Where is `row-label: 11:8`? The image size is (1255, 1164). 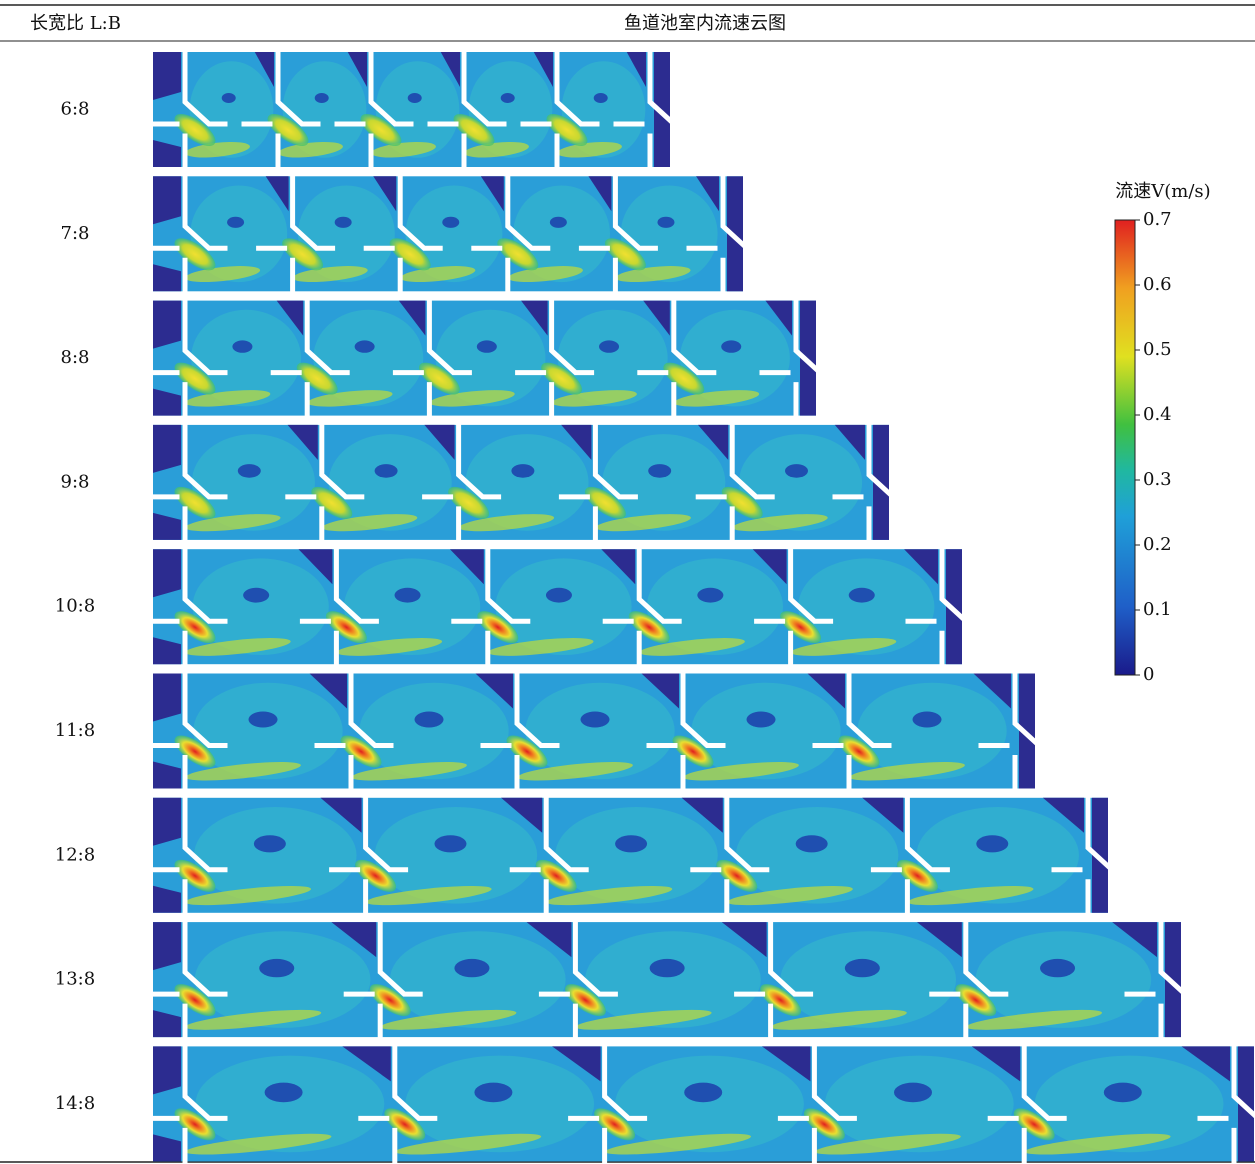 row-label: 11:8 is located at coordinates (75, 730).